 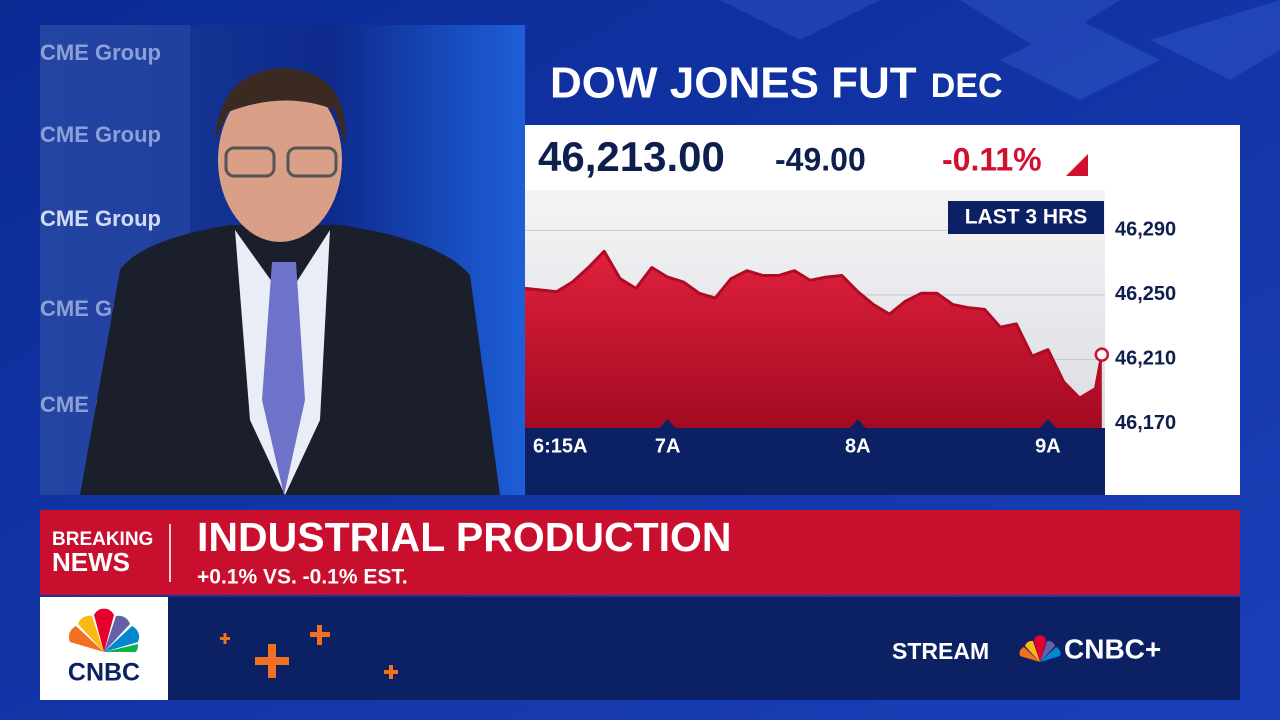 I want to click on peacock-logo, so click(x=104, y=630).